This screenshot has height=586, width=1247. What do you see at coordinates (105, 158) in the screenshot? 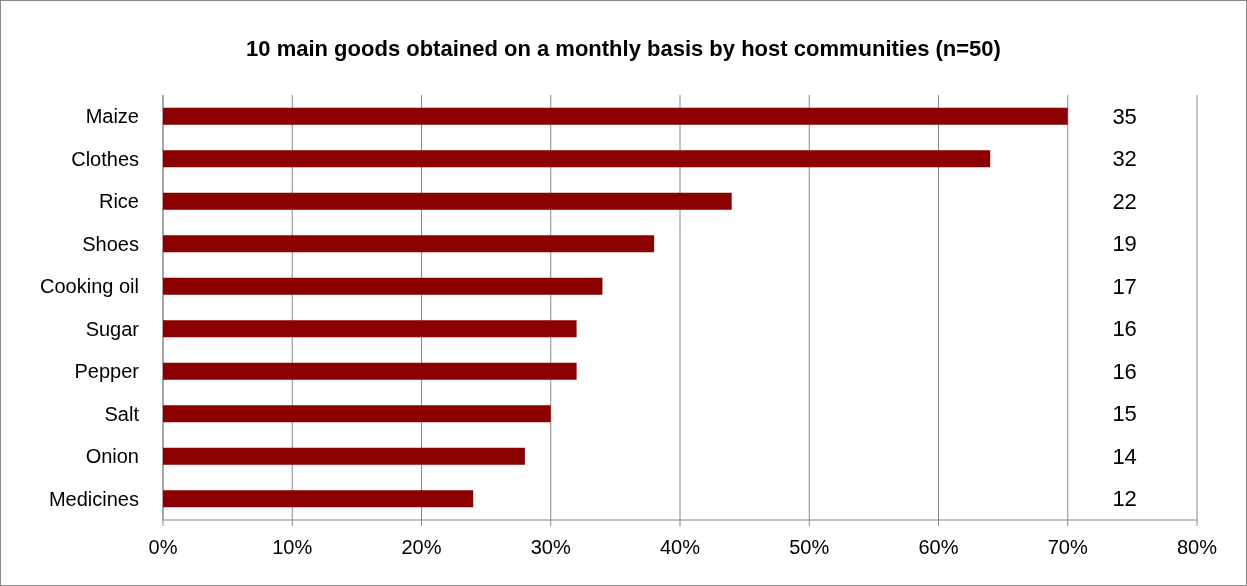
I see `y-tick-label: Clothes` at bounding box center [105, 158].